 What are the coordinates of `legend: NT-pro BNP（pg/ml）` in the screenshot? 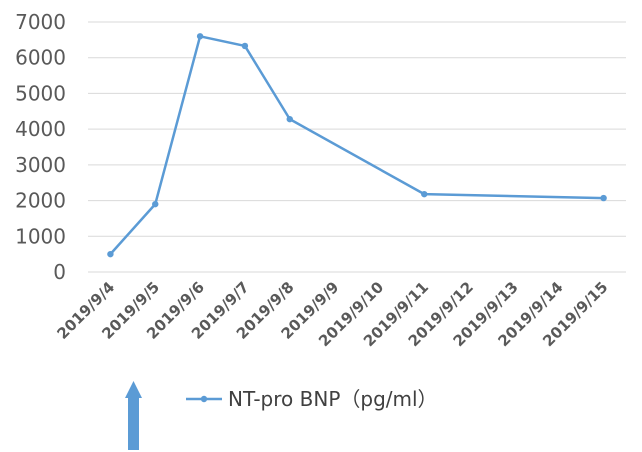 It's located at (312, 399).